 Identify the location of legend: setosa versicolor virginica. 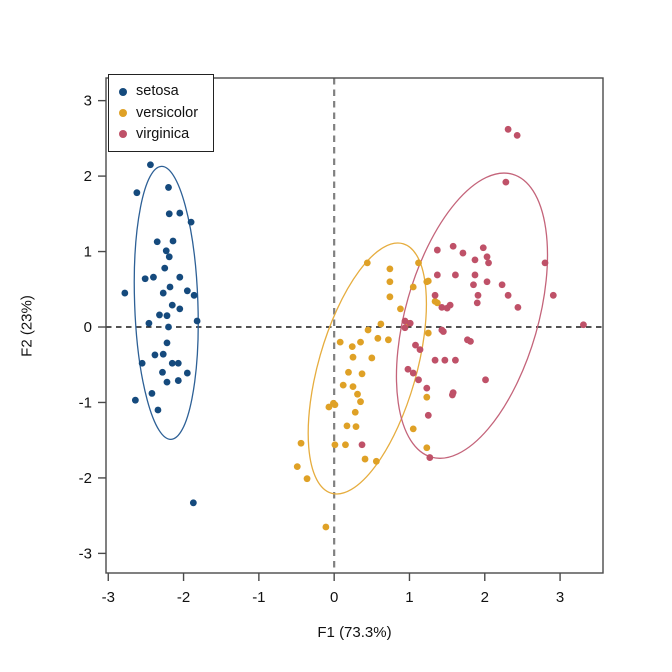
(161, 113).